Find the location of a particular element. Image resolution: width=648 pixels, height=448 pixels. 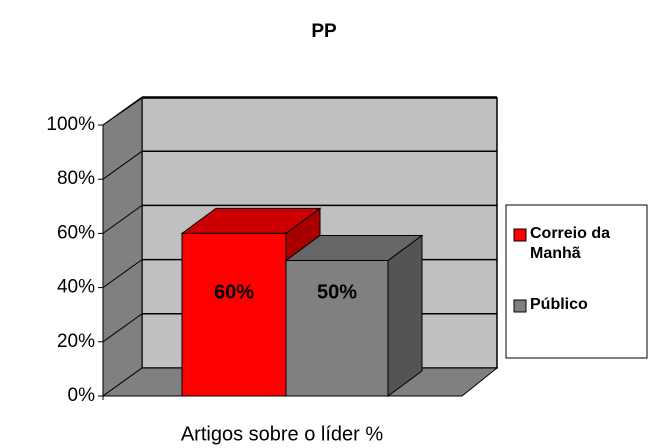

legend-label: Correio da Manhã is located at coordinates (570, 243).